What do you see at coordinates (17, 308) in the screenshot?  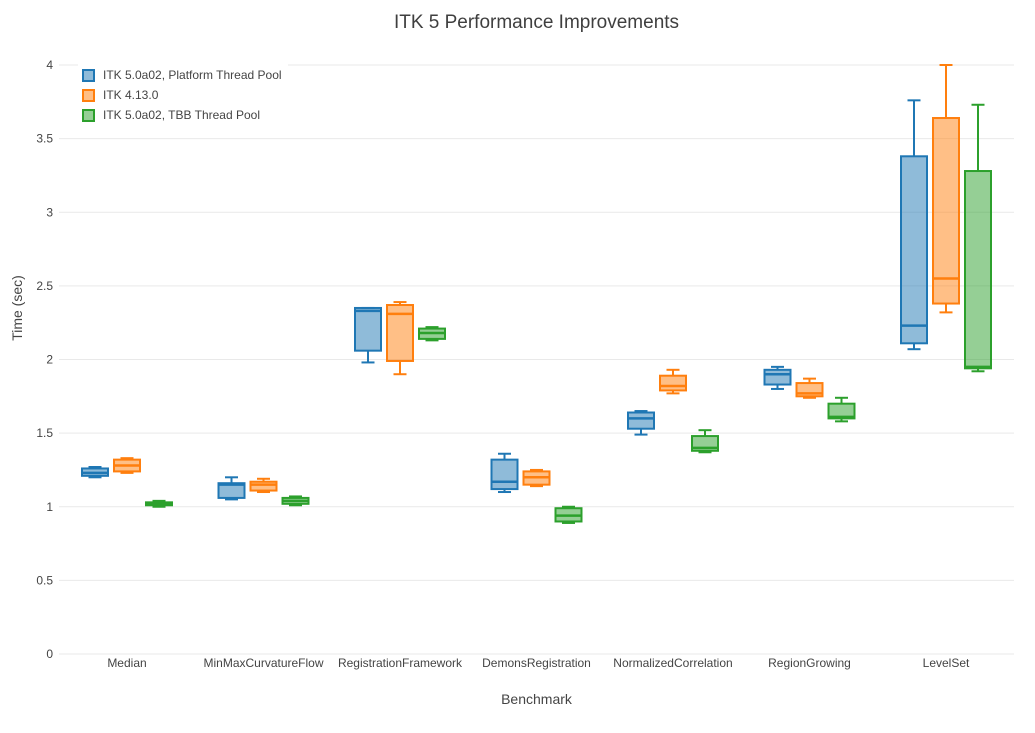 I see `y-axis-title: Time (sec)` at bounding box center [17, 308].